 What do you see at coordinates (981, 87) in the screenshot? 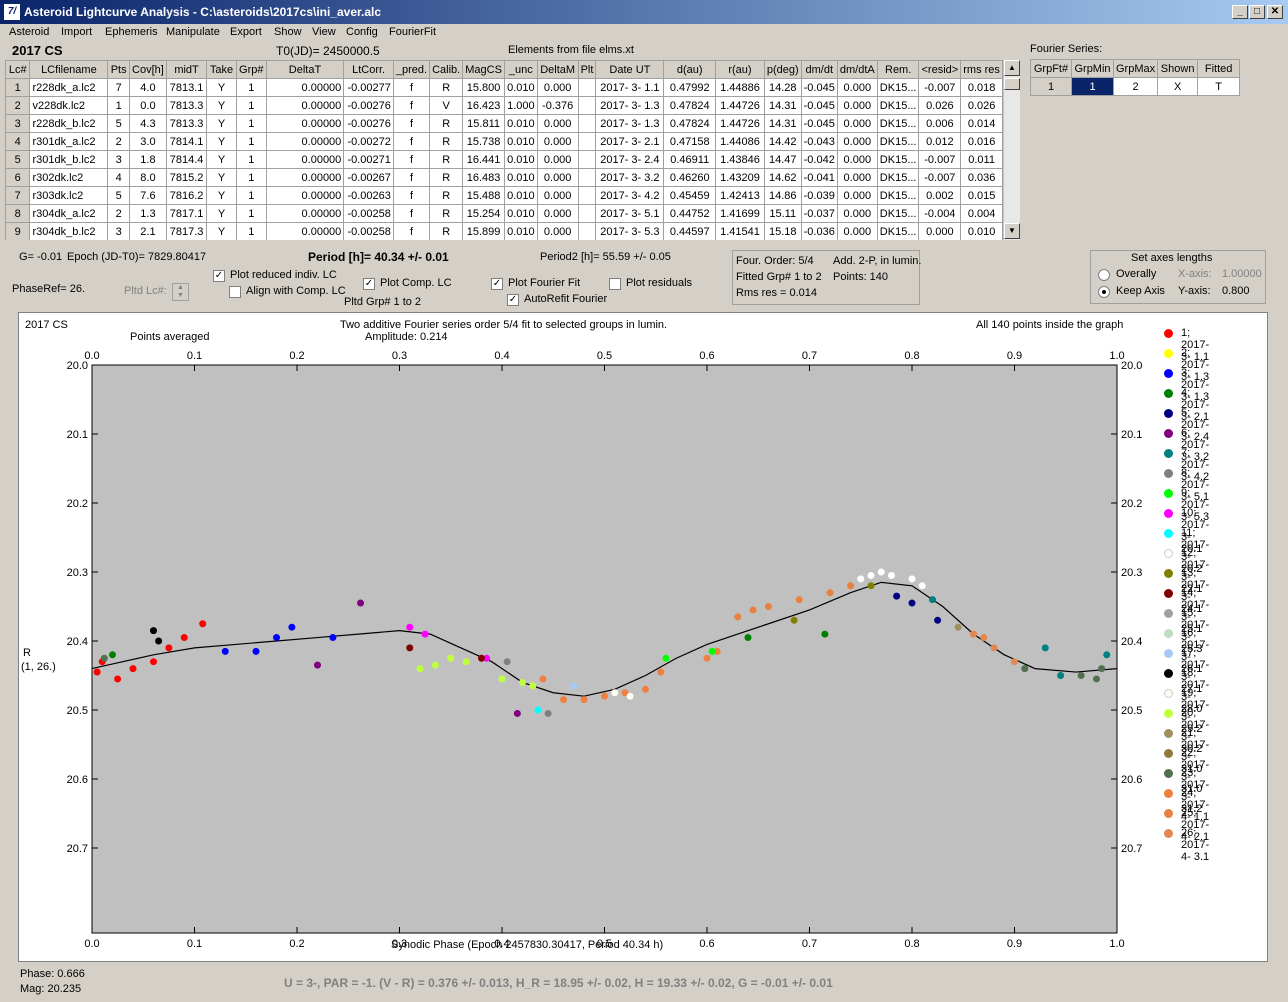
I see `table-cell: 0.018` at bounding box center [981, 87].